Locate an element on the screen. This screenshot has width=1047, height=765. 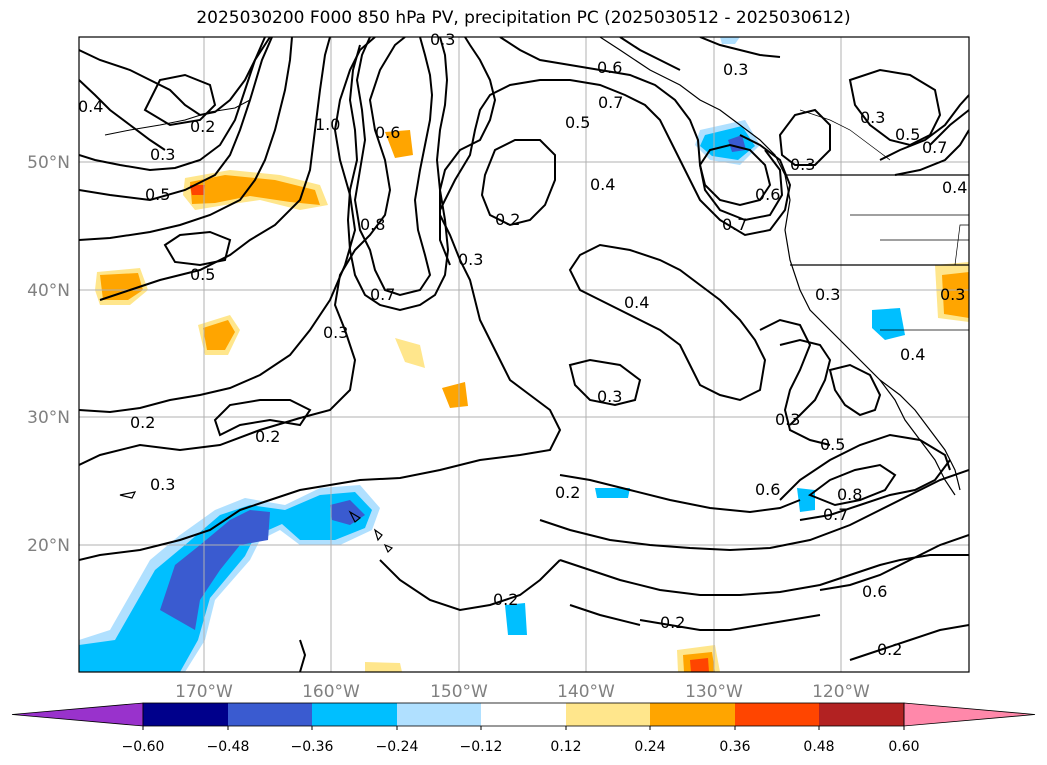
lat-label-20n: 20°N is located at coordinates (48, 546).